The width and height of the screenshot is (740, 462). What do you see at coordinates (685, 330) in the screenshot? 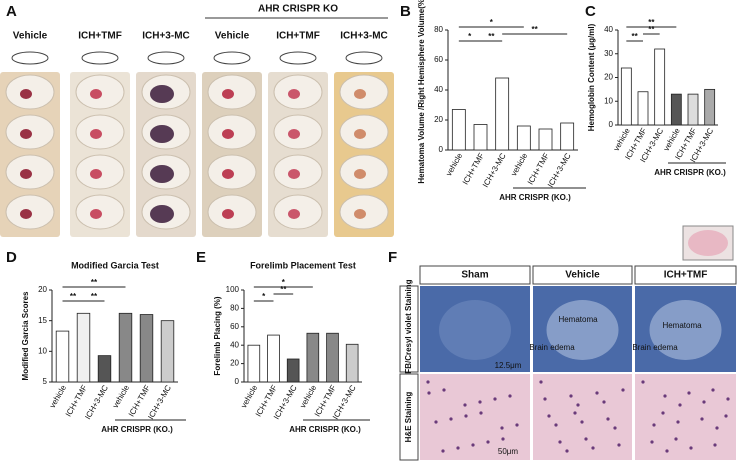
I see `tissue` at bounding box center [685, 330].